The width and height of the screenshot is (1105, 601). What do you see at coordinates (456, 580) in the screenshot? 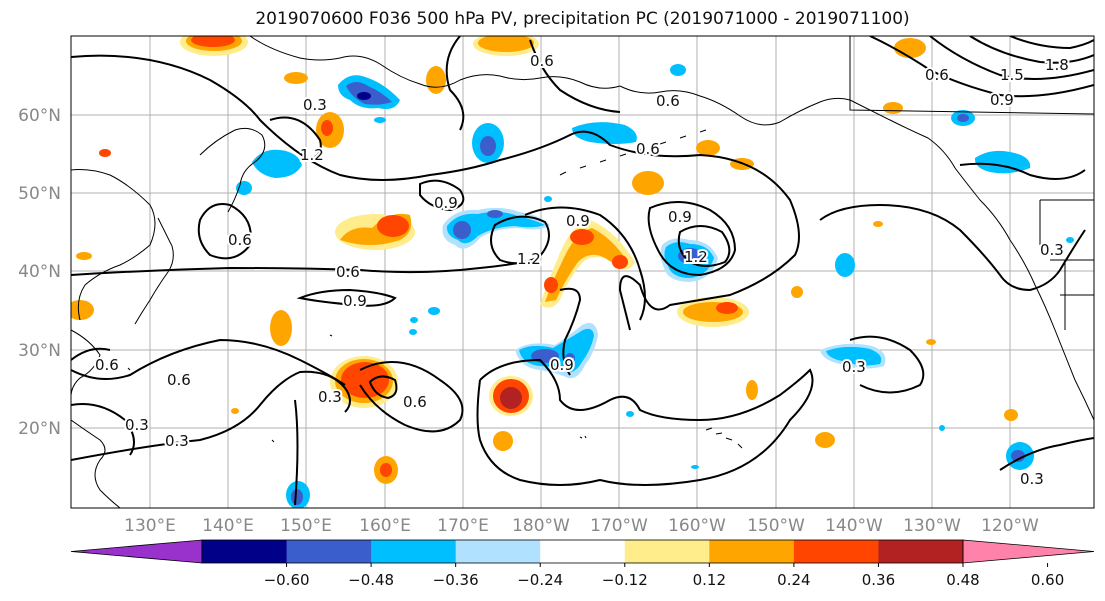
I see `colorbar-tick-label: −0.36` at bounding box center [456, 580].